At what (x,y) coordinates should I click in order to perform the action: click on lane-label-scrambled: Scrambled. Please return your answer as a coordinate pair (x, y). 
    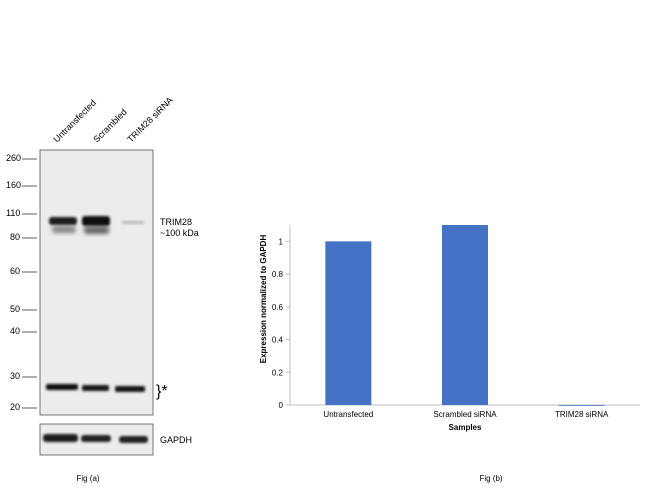
    Looking at the image, I should click on (109, 125).